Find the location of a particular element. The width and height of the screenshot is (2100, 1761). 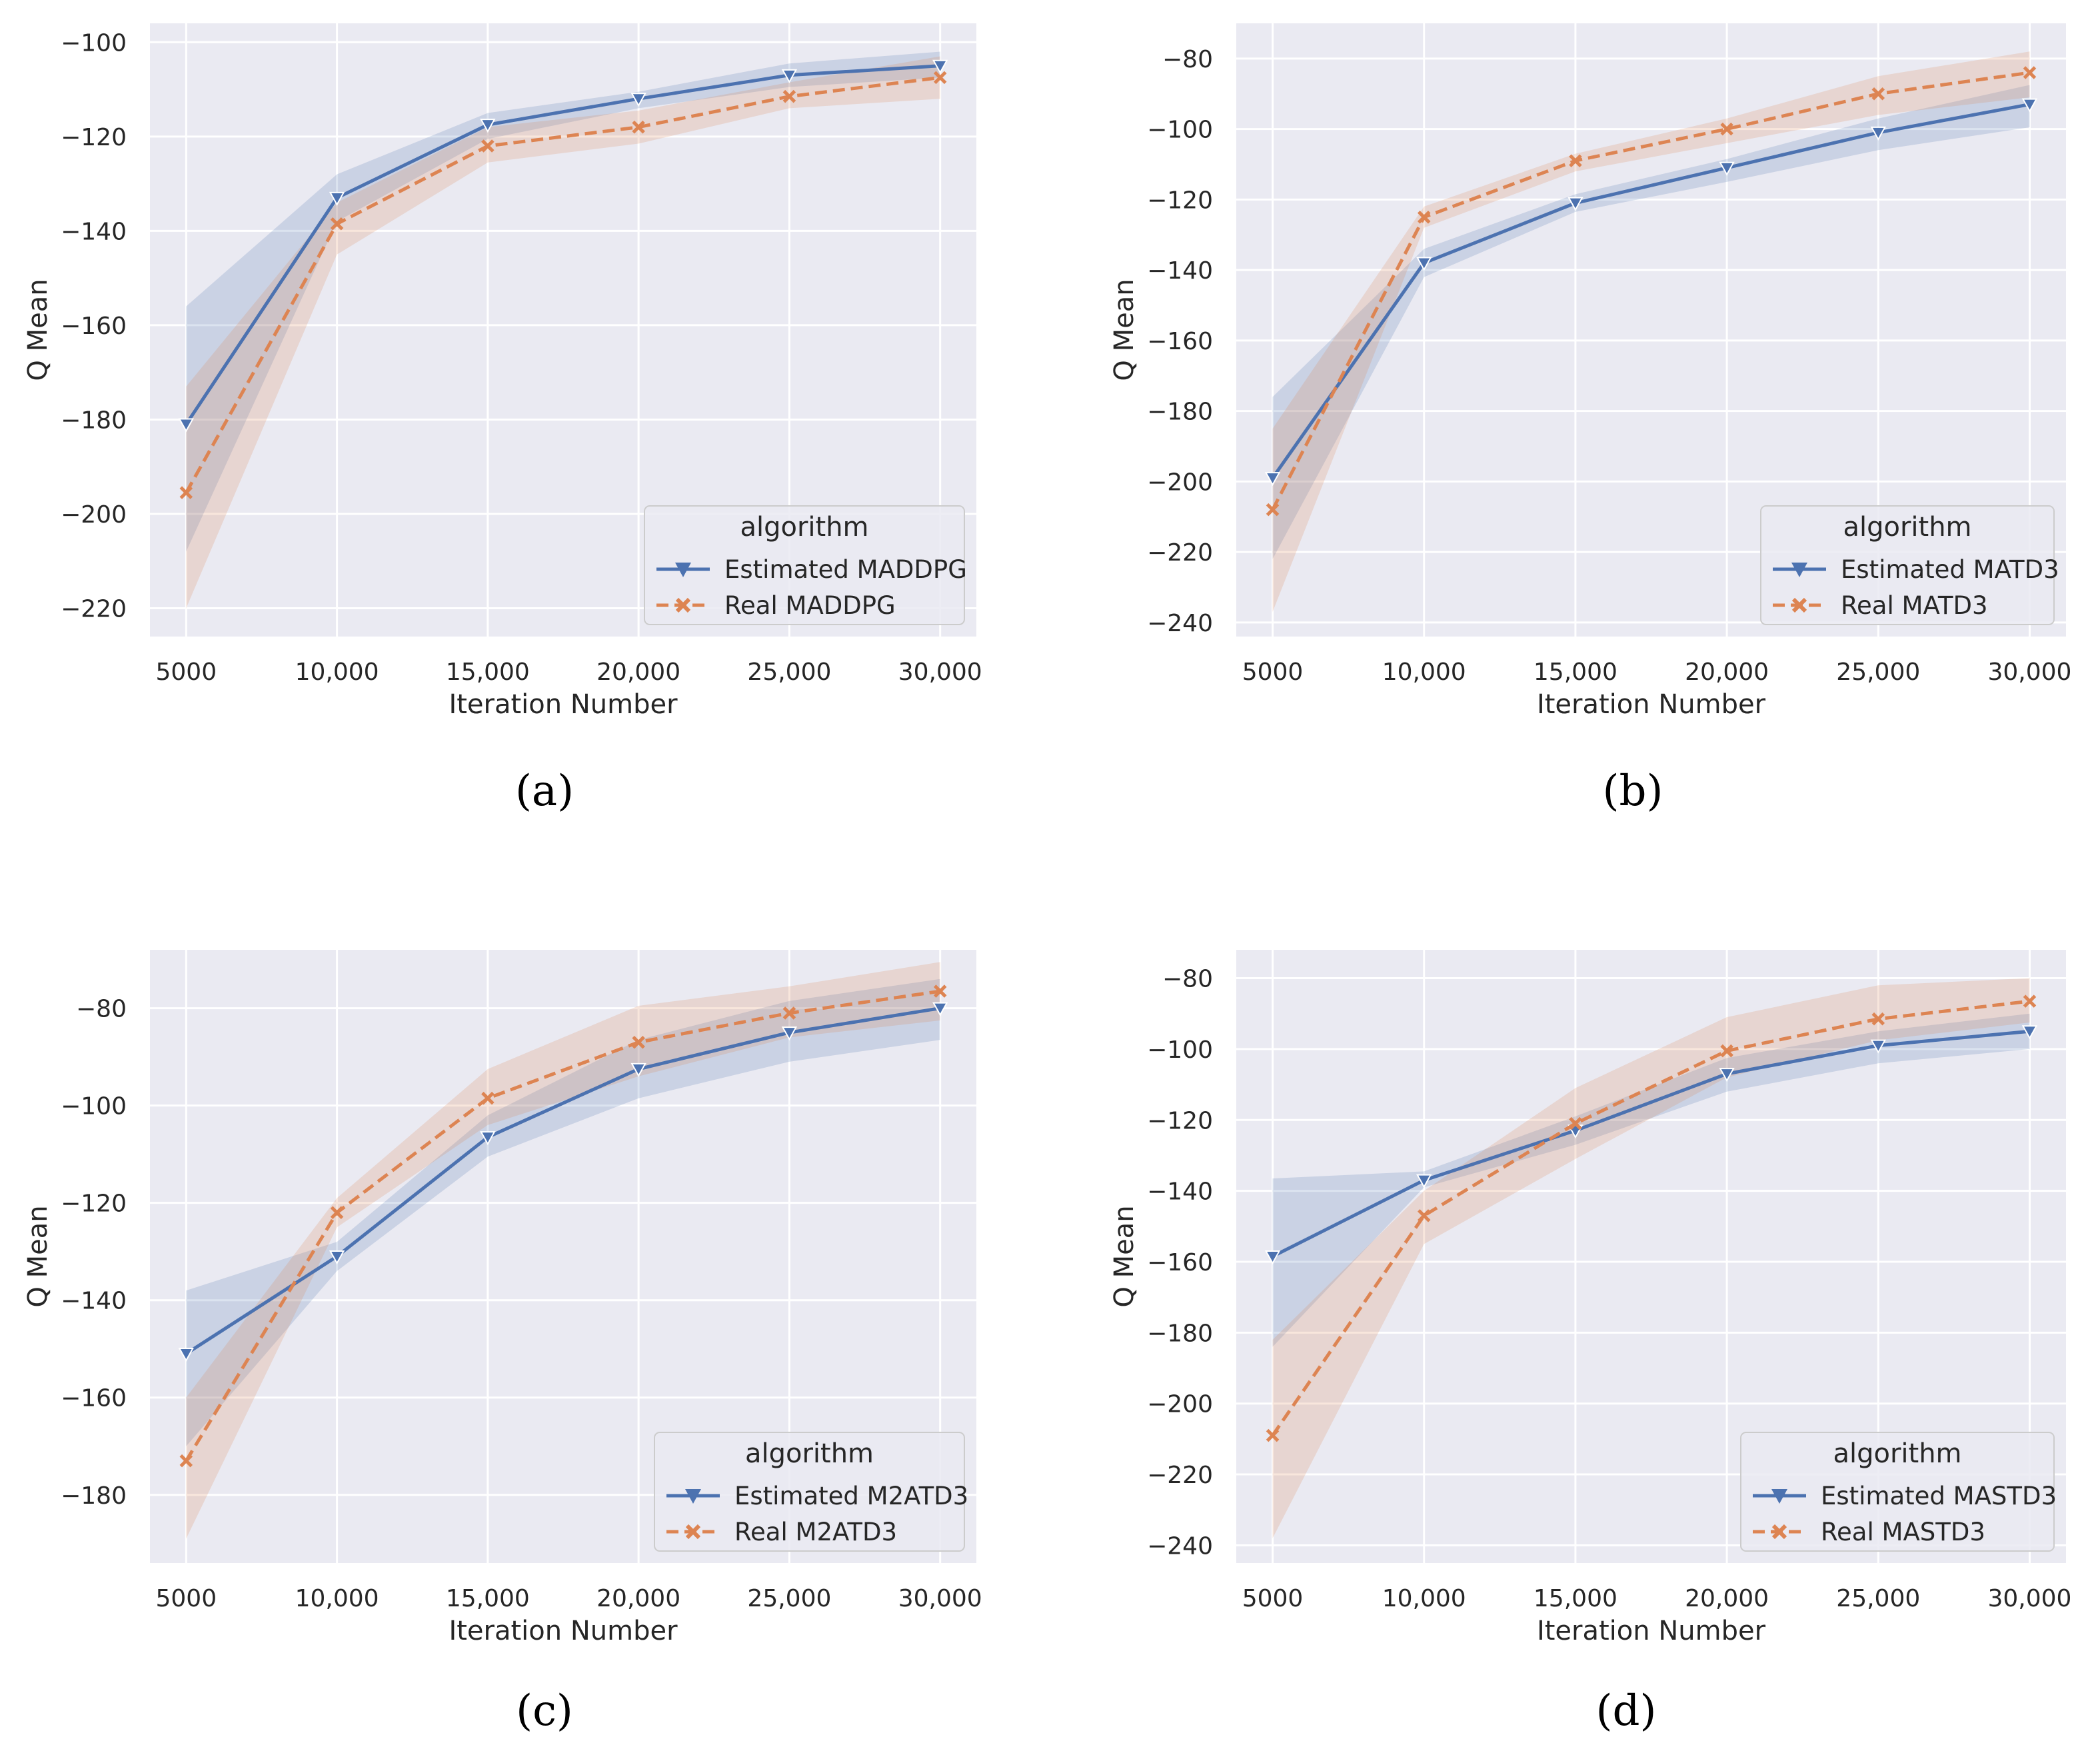

y-tick-label-d-5: −180 is located at coordinates (1180, 1333).